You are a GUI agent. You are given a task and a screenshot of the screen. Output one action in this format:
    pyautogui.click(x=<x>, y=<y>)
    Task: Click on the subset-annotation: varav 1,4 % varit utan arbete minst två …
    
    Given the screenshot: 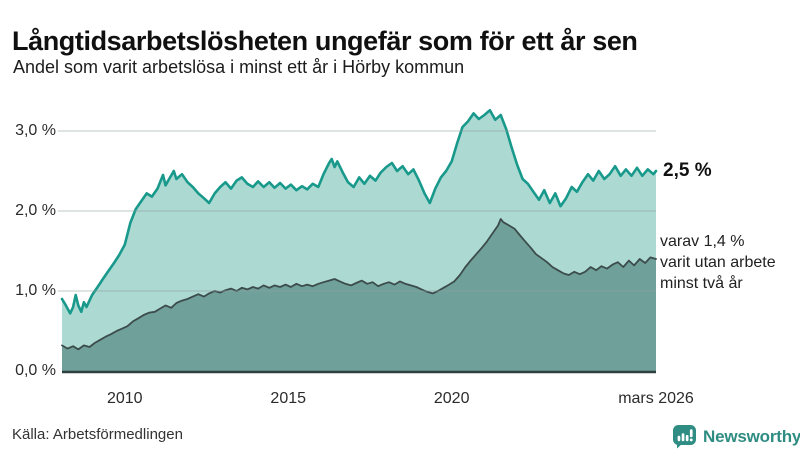 What is the action you would take?
    pyautogui.click(x=718, y=262)
    